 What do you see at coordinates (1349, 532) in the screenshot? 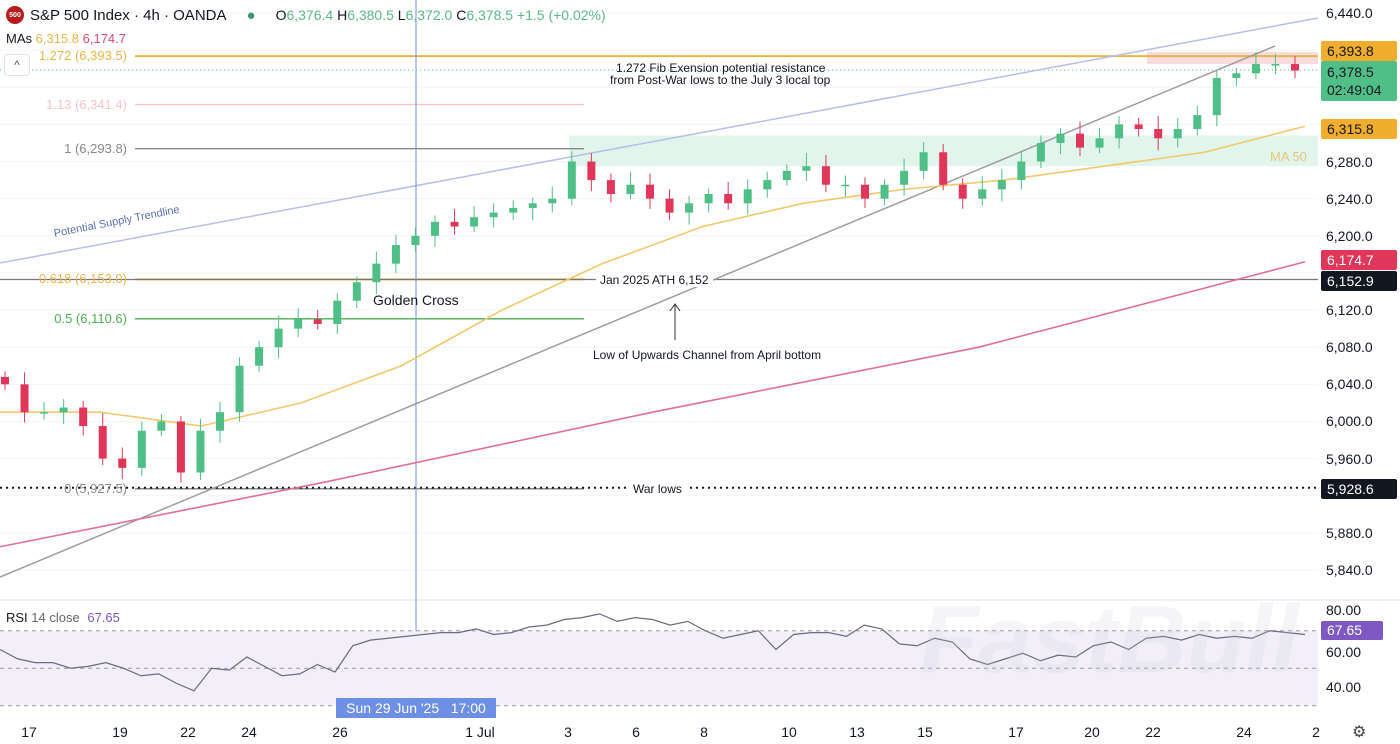
I see `price-axis-tick: 5,880.0` at bounding box center [1349, 532].